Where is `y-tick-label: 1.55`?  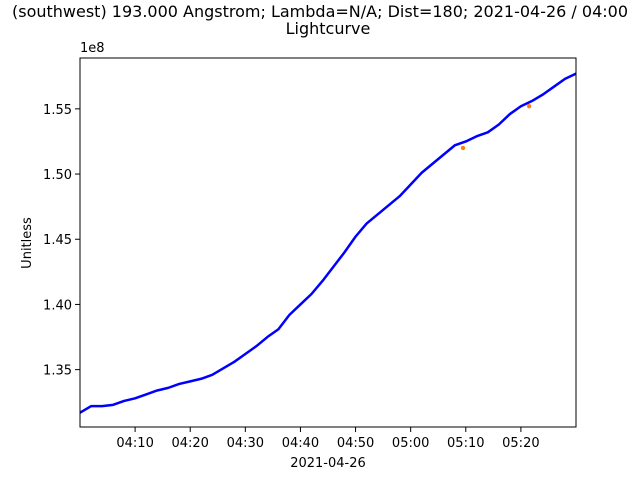
y-tick-label: 1.55 is located at coordinates (57, 110).